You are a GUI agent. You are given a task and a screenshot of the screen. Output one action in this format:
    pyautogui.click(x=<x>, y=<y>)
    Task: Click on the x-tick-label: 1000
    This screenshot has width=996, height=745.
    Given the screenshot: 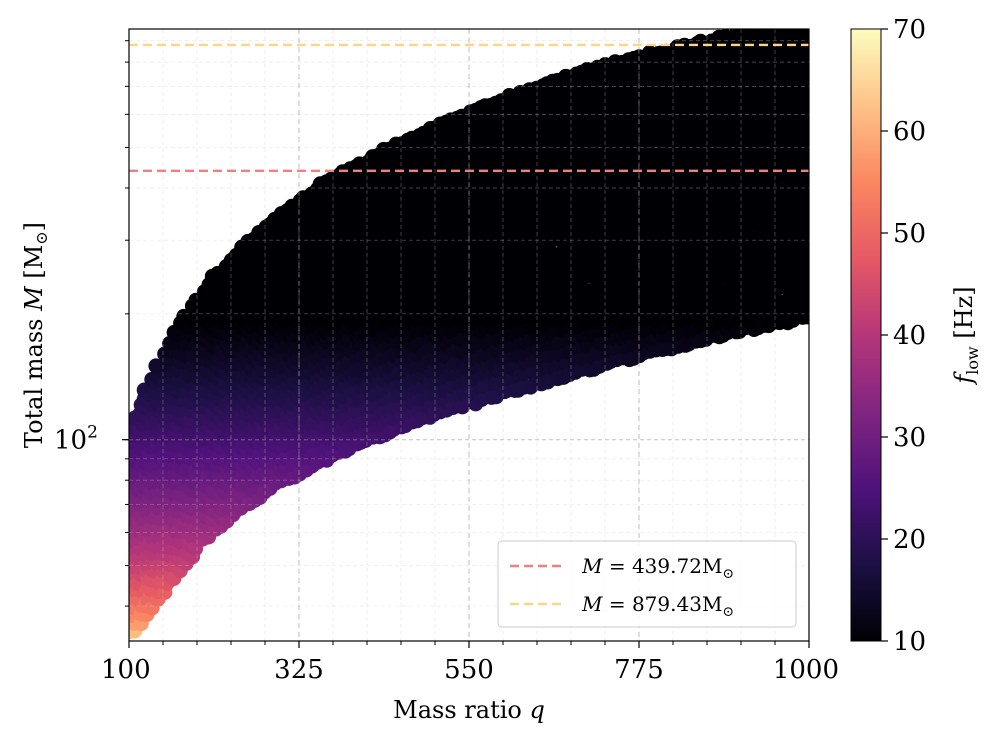 What is the action you would take?
    pyautogui.click(x=806, y=670)
    